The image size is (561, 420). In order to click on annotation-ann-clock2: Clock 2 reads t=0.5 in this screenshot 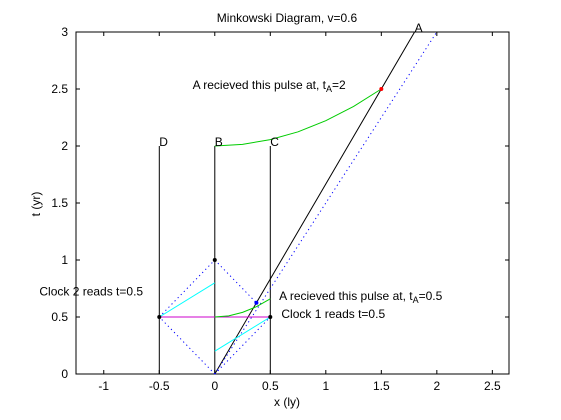, I will do `click(91, 291)`.